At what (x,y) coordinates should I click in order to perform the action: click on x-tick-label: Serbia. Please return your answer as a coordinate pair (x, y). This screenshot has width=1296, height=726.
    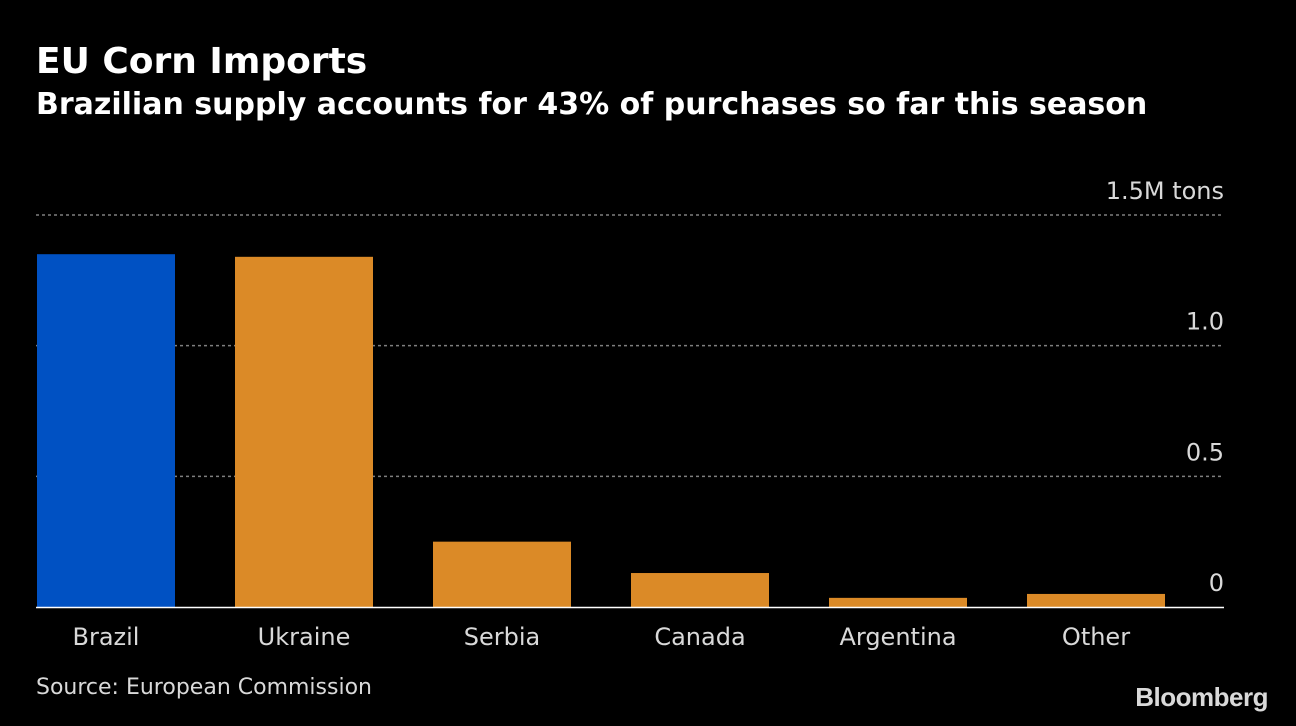
    Looking at the image, I should click on (502, 637).